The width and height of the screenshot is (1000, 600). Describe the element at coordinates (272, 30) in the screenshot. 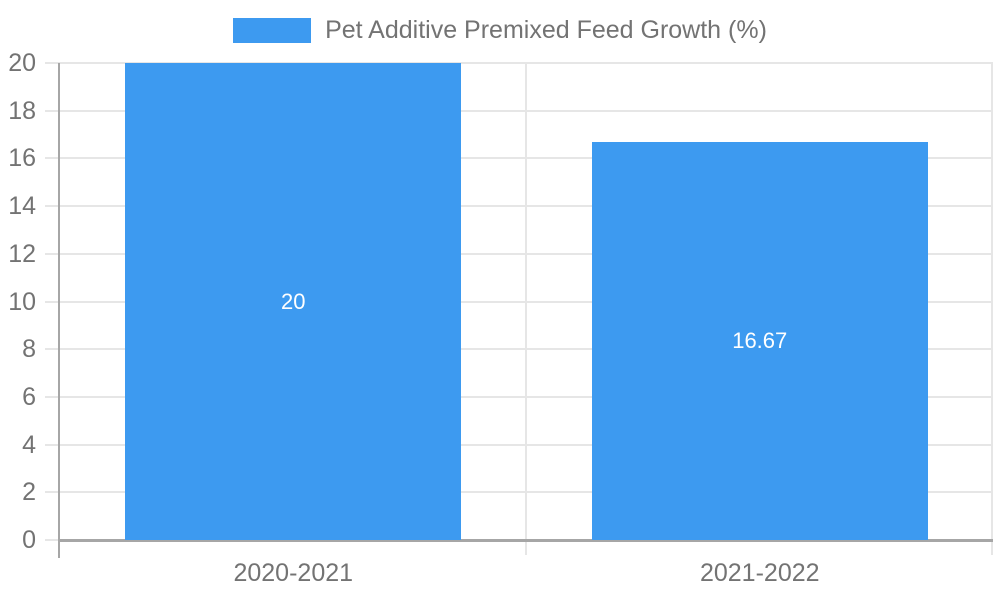

I see `legend-swatch-icon` at that location.